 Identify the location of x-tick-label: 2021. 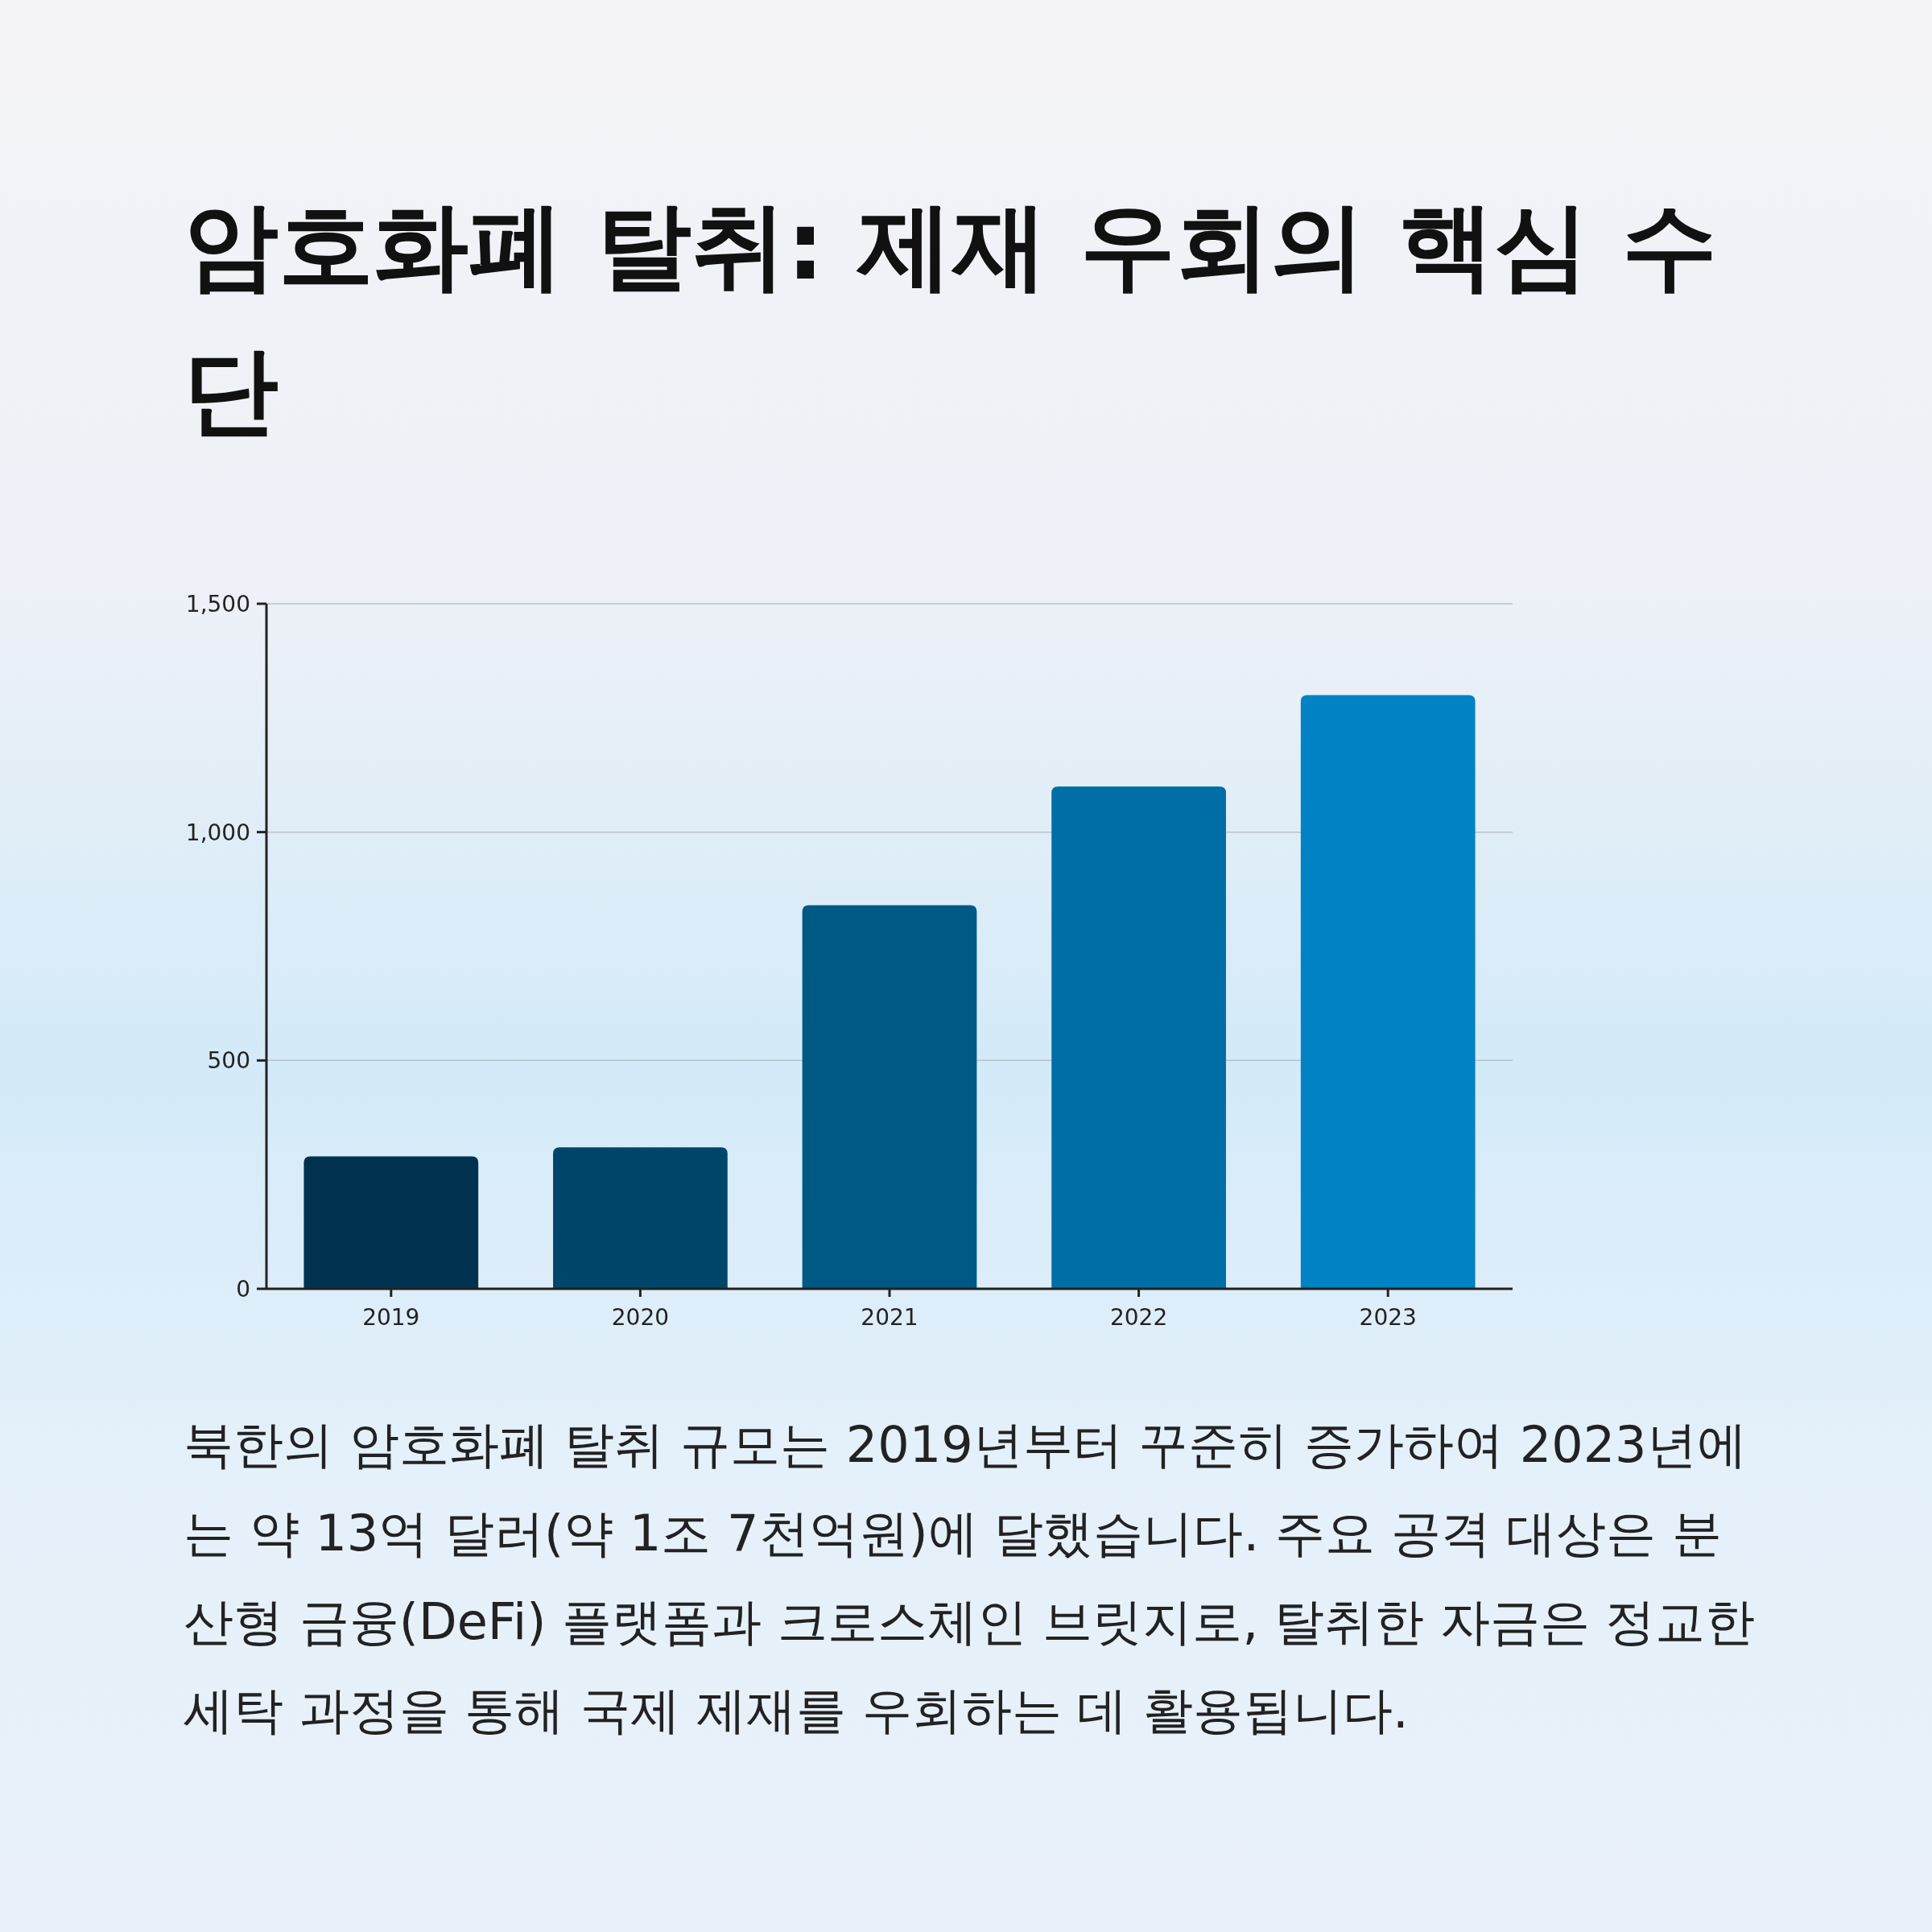
(890, 1317).